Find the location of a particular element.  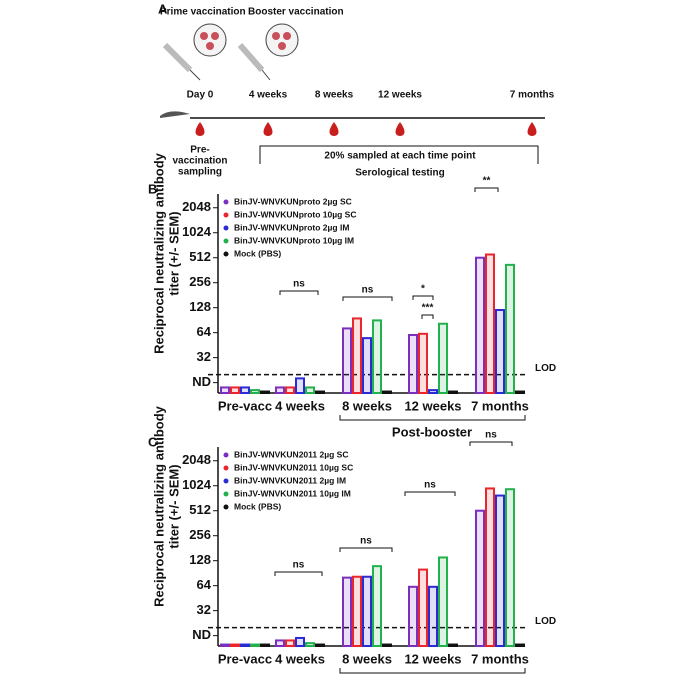

pre-sampling: Pre- is located at coordinates (199, 150).